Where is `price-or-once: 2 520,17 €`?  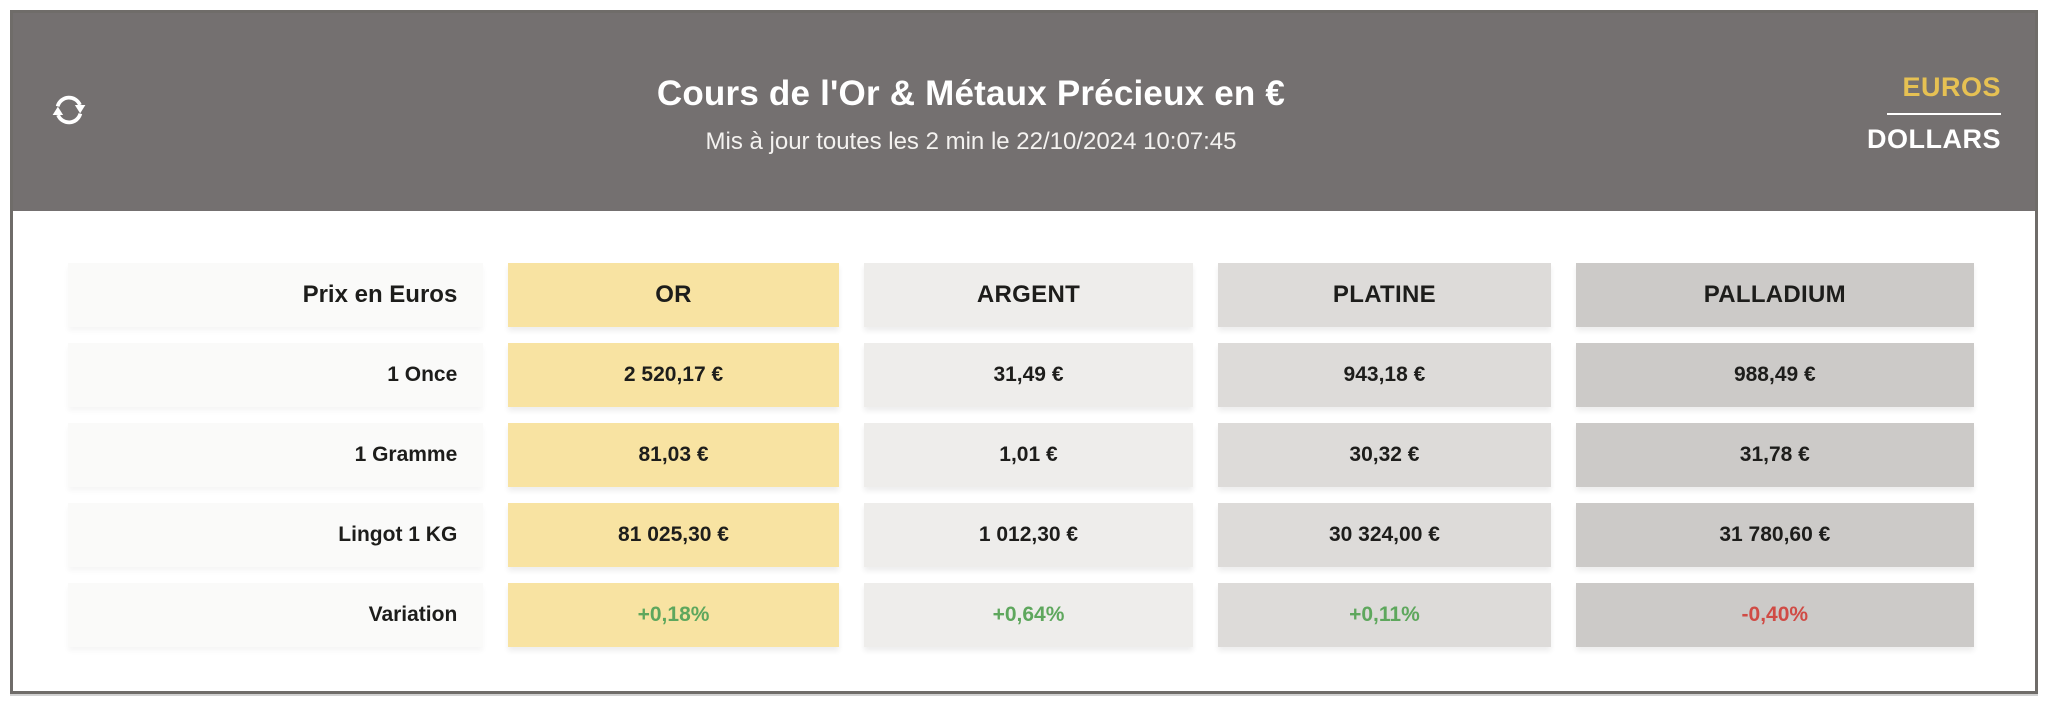 price-or-once: 2 520,17 € is located at coordinates (673, 375).